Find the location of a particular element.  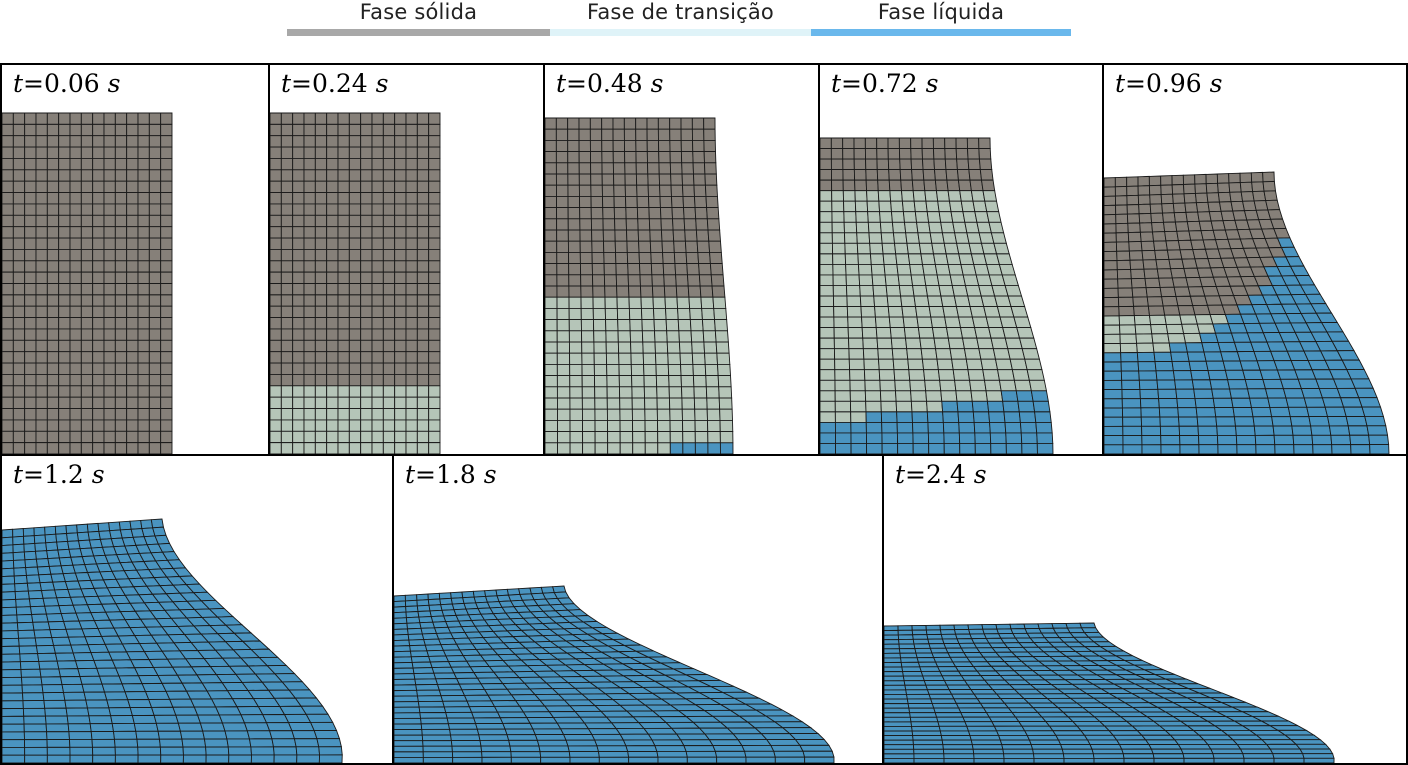

legend-label-transition: Fase de transição is located at coordinates (680, 12).